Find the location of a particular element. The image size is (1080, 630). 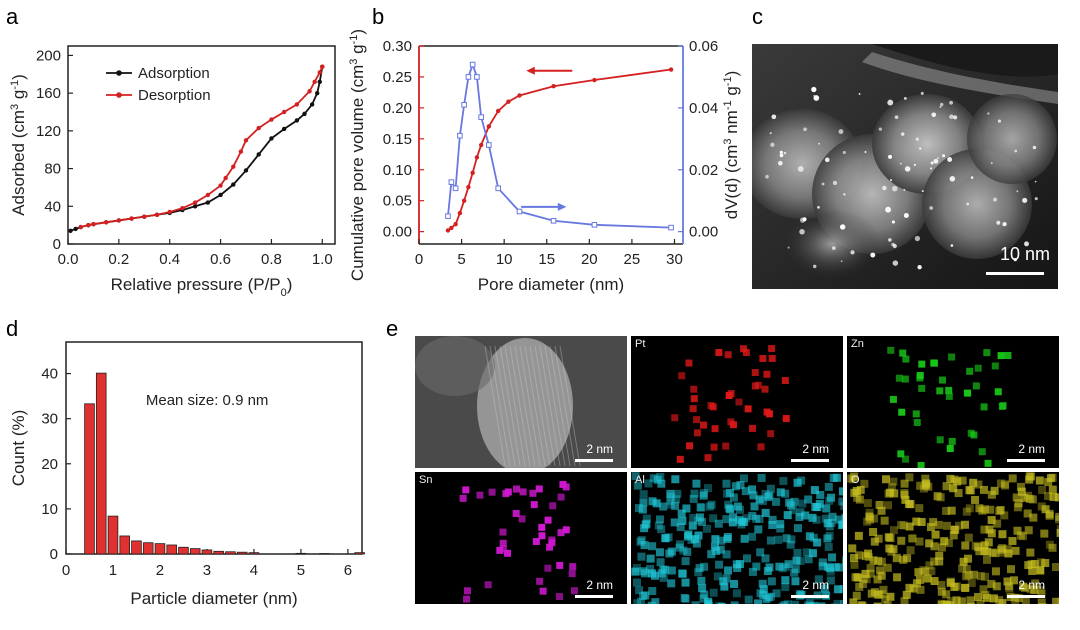

eds-scale-label: 2 nm is located at coordinates (1031, 585).